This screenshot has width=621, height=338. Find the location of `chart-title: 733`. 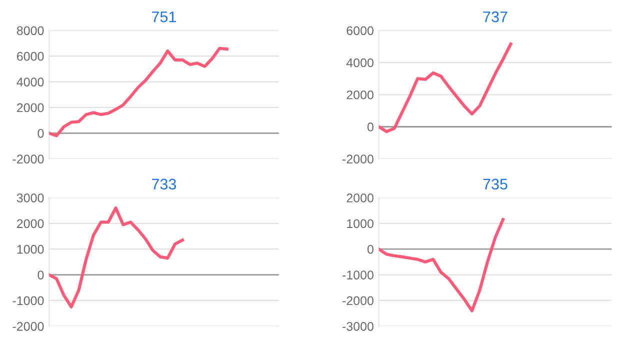

chart-title: 733 is located at coordinates (164, 184).